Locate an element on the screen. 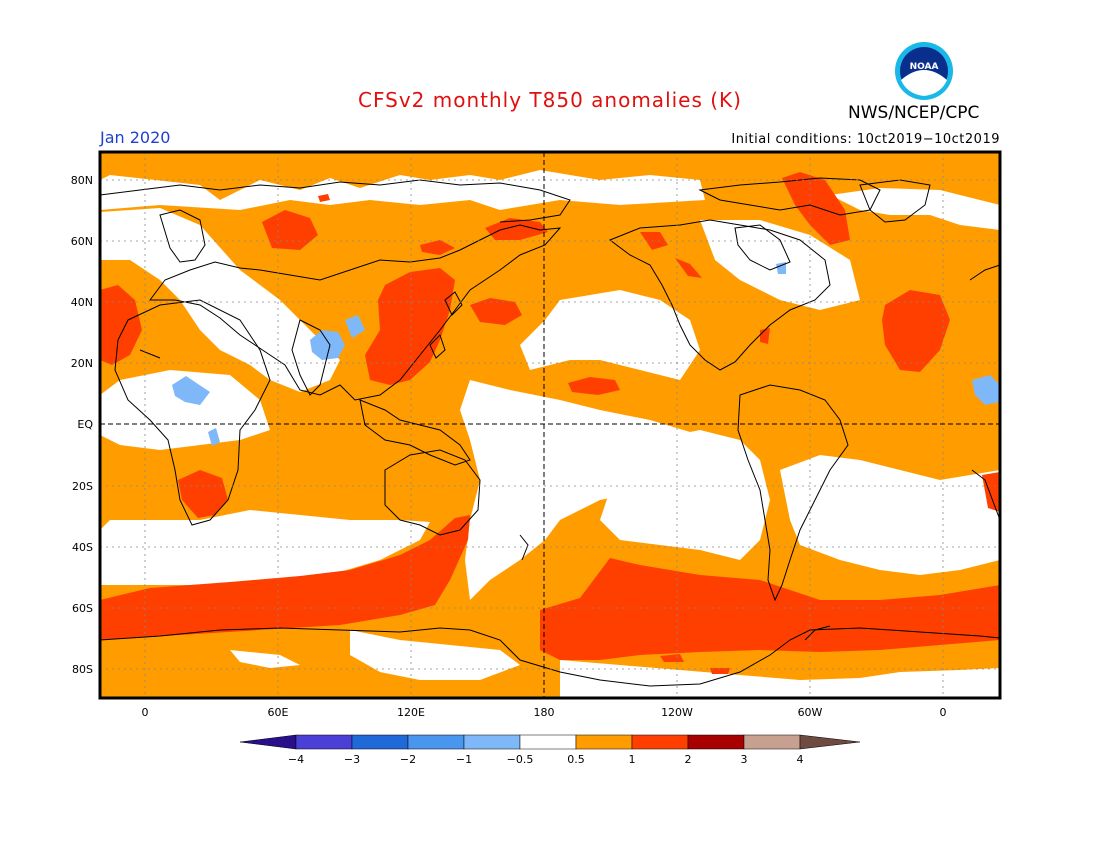 Image resolution: width=1100 pixels, height=850 pixels. colorbar-label: −1 is located at coordinates (464, 759).